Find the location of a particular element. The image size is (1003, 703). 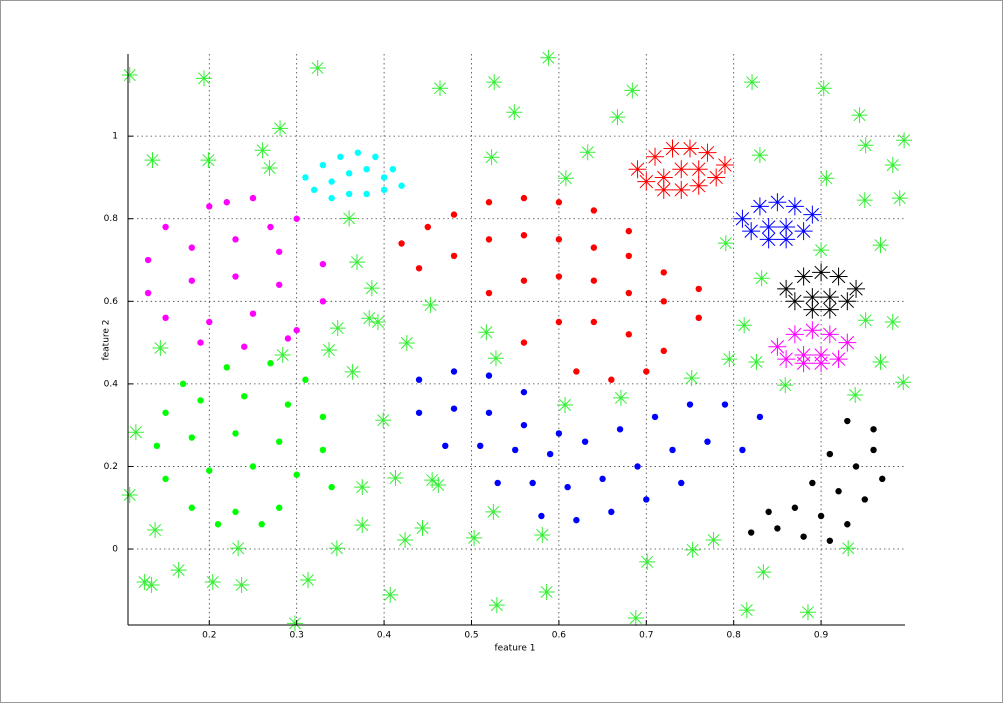

y-tick-label: 0.8 is located at coordinates (111, 219).